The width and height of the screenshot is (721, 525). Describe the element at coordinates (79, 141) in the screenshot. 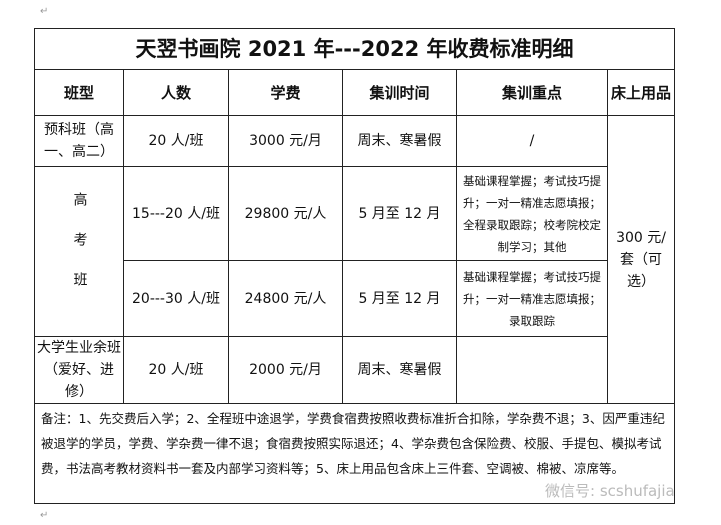

I see `class-type: 预科班（高一、高二）` at that location.